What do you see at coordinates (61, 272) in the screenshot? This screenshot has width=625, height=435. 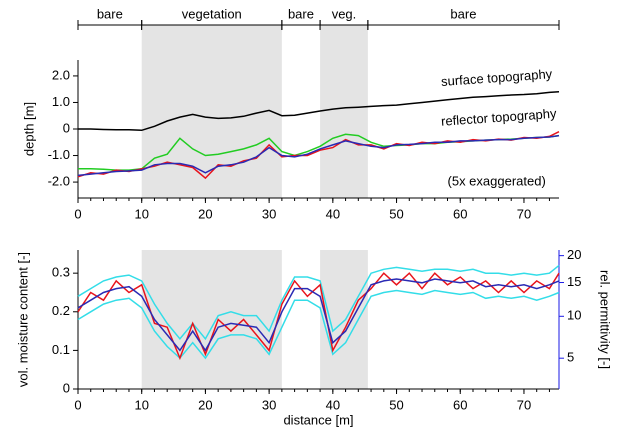 I see `y-tick-label: 0.3` at bounding box center [61, 272].